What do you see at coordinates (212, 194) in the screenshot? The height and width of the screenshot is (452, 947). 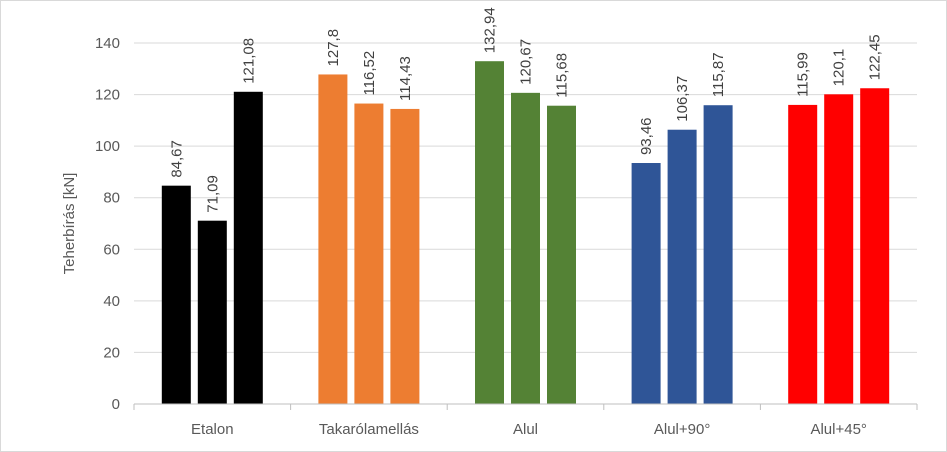 I see `data-label: 71,09` at bounding box center [212, 194].